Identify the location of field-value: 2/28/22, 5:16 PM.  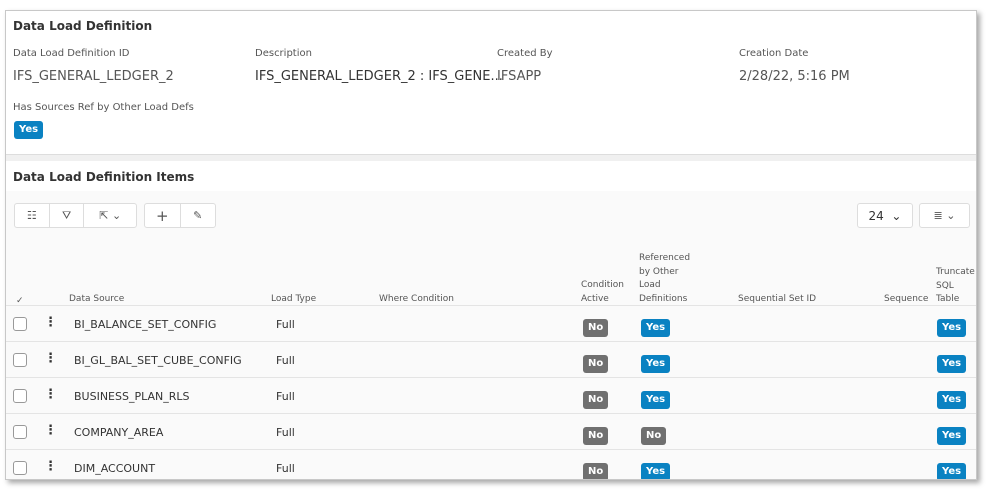
(794, 76).